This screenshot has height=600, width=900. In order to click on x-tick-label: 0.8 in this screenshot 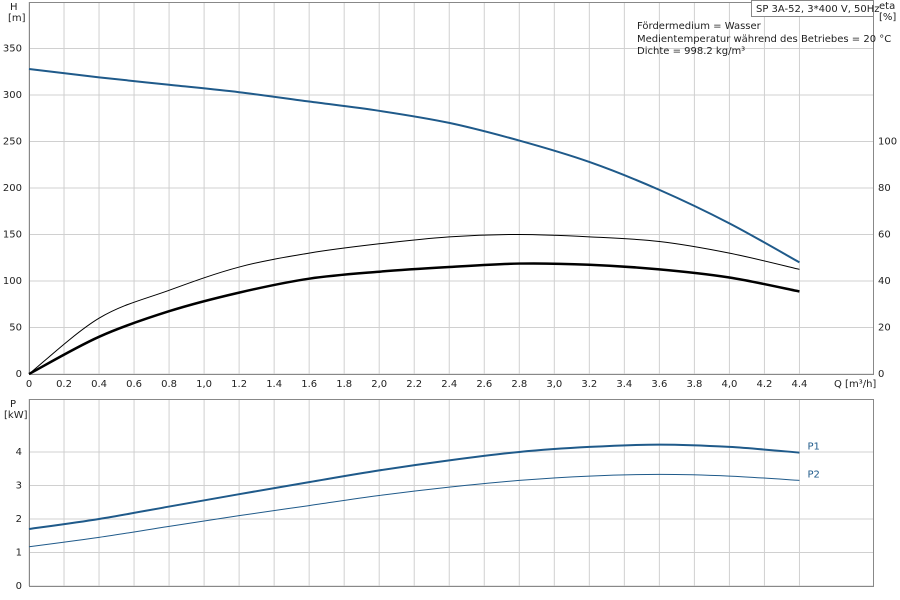, I will do `click(169, 384)`.